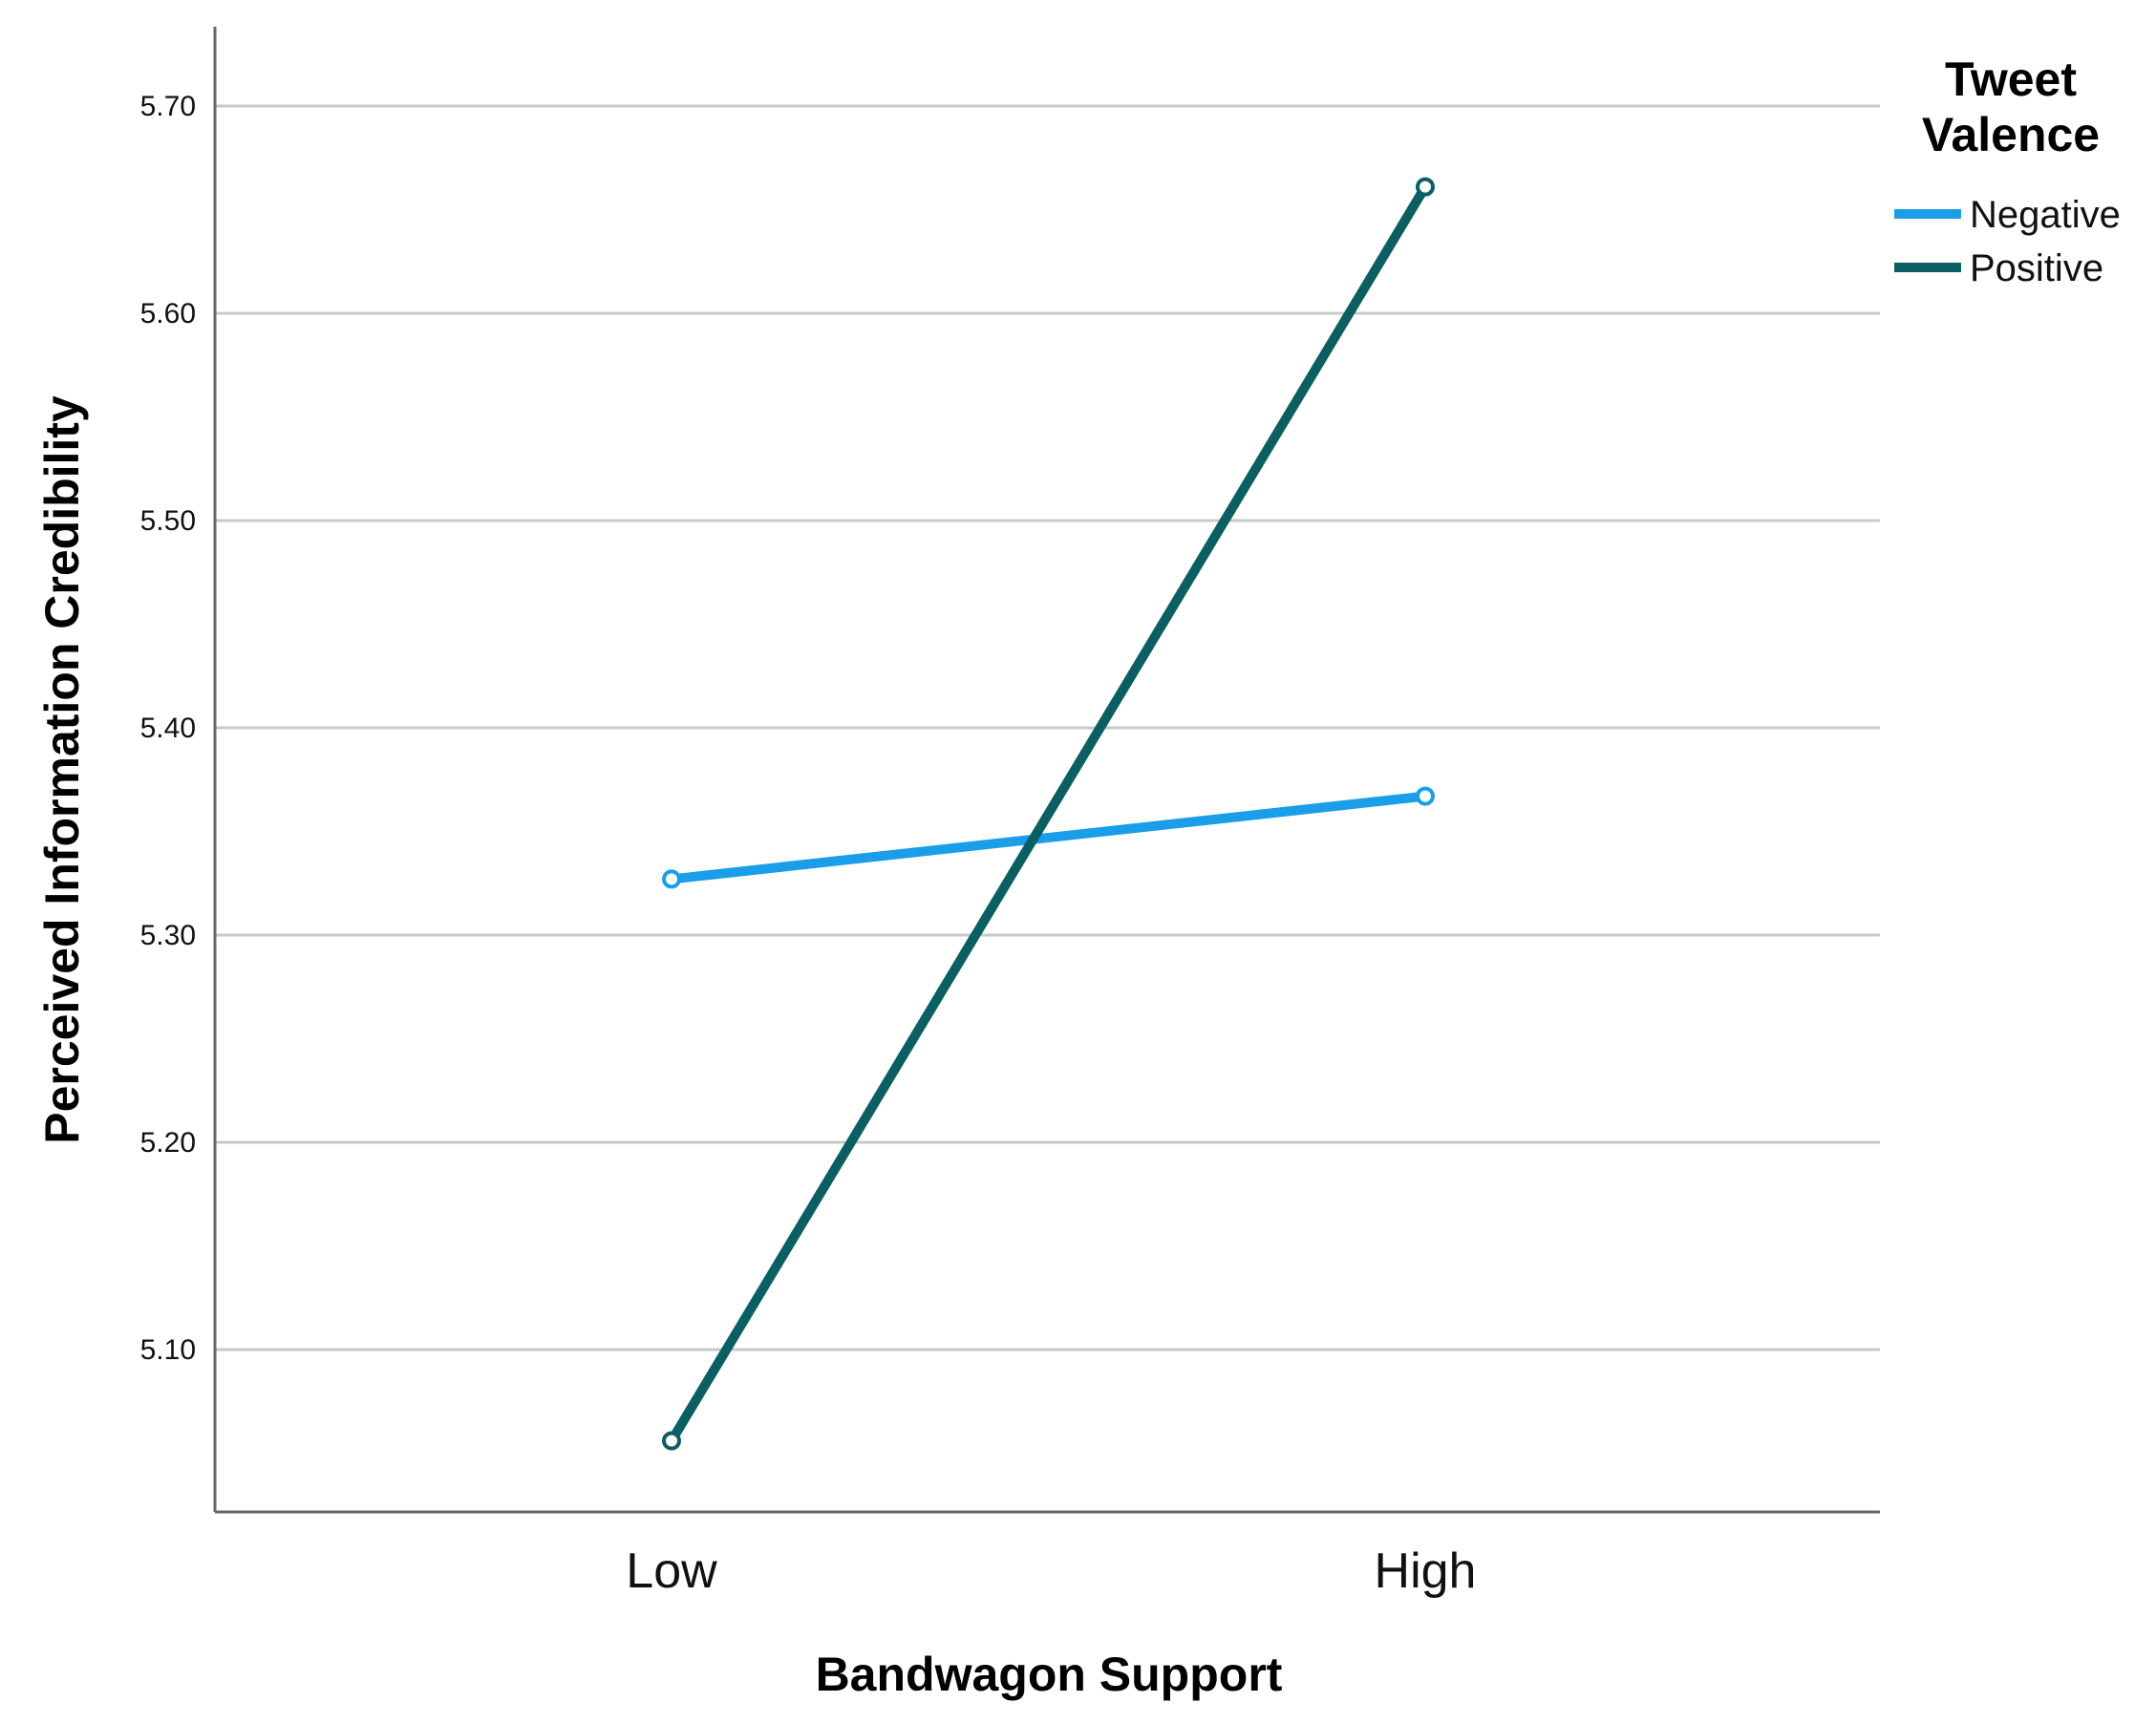 This screenshot has height=1724, width=2156. What do you see at coordinates (1426, 1571) in the screenshot?
I see `x-tick-label-high: High` at bounding box center [1426, 1571].